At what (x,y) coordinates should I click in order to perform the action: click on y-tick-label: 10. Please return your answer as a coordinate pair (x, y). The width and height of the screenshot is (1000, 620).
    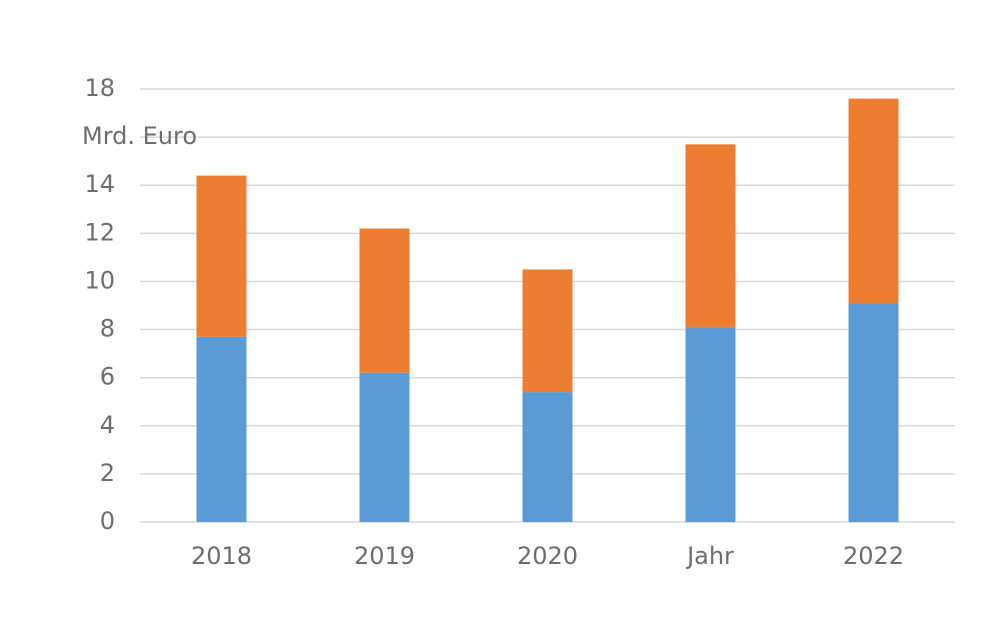
    Looking at the image, I should click on (99, 280).